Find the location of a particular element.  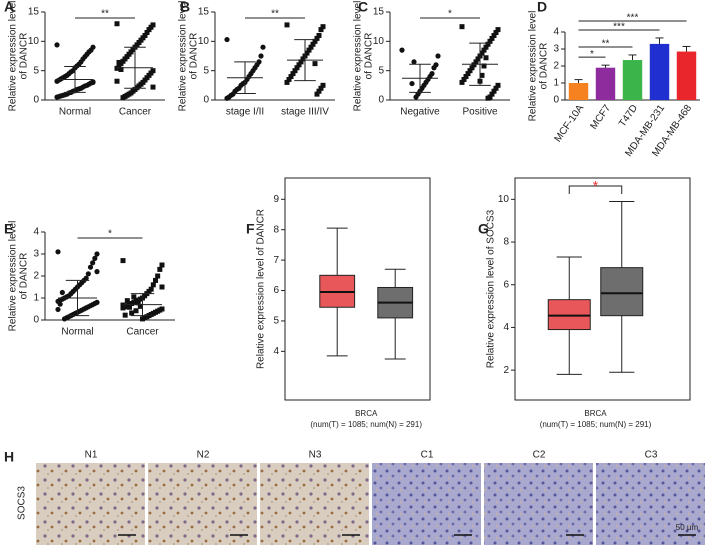

row-label: SOCS3 is located at coordinates (22, 503).